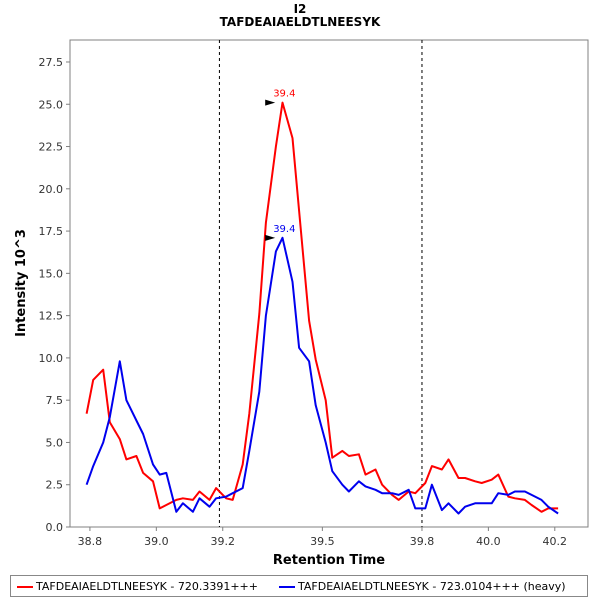 The width and height of the screenshot is (600, 600). I want to click on x-axis: 38.8 39.0 39.2 39.5 39.8 40.0 40.2, so click(322, 537).